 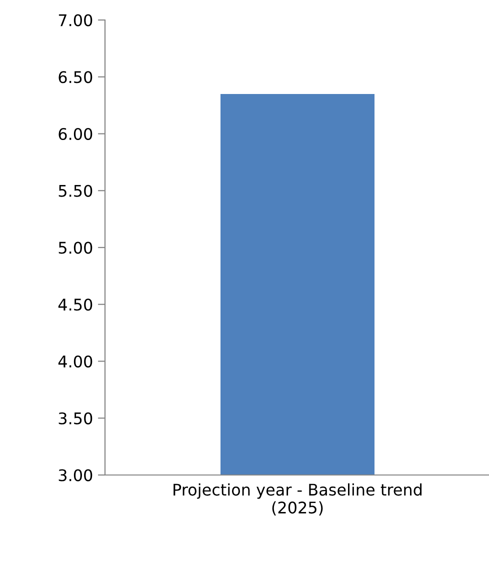 I want to click on y-tick-label: 4.50, so click(x=75, y=304).